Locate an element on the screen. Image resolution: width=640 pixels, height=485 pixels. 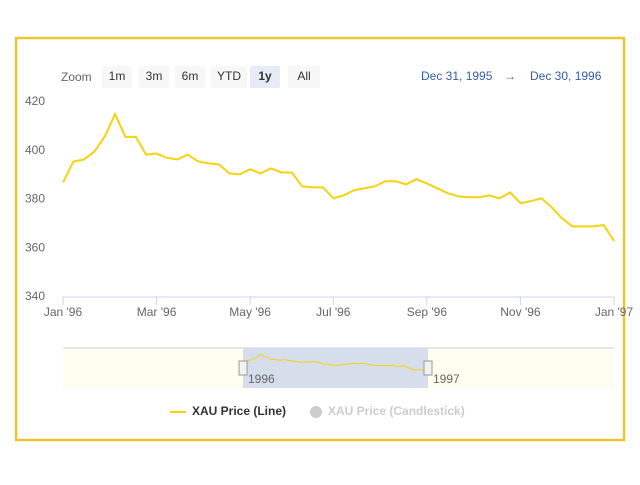
range-button-label: All is located at coordinates (303, 76).